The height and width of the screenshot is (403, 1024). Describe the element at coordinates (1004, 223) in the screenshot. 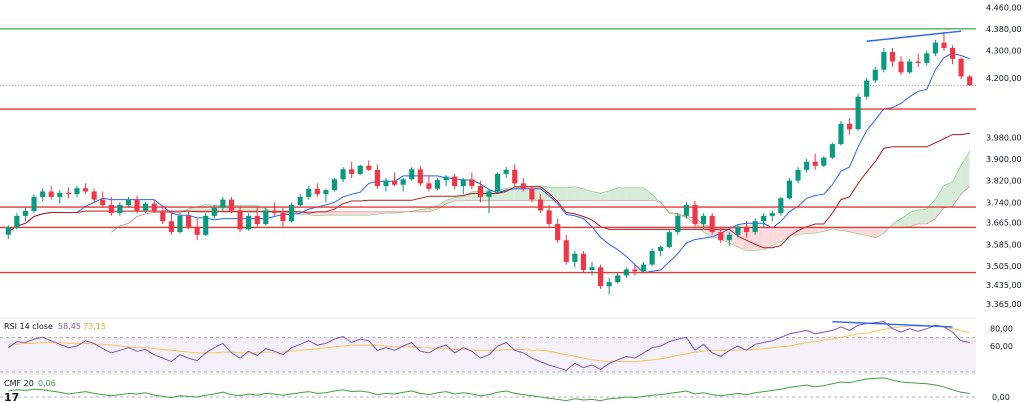

I see `price-tick-label: 3.665,00` at that location.